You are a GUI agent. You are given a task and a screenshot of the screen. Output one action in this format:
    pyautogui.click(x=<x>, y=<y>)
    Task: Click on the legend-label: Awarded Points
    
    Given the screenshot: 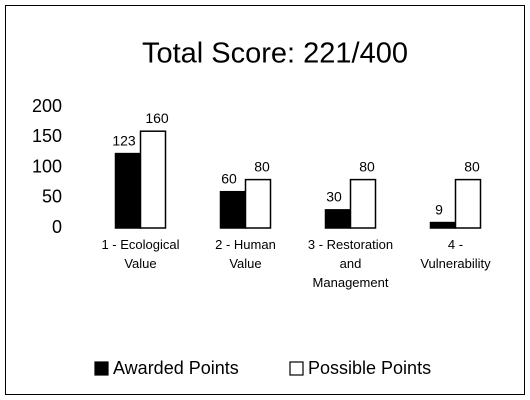 What is the action you would take?
    pyautogui.click(x=176, y=368)
    